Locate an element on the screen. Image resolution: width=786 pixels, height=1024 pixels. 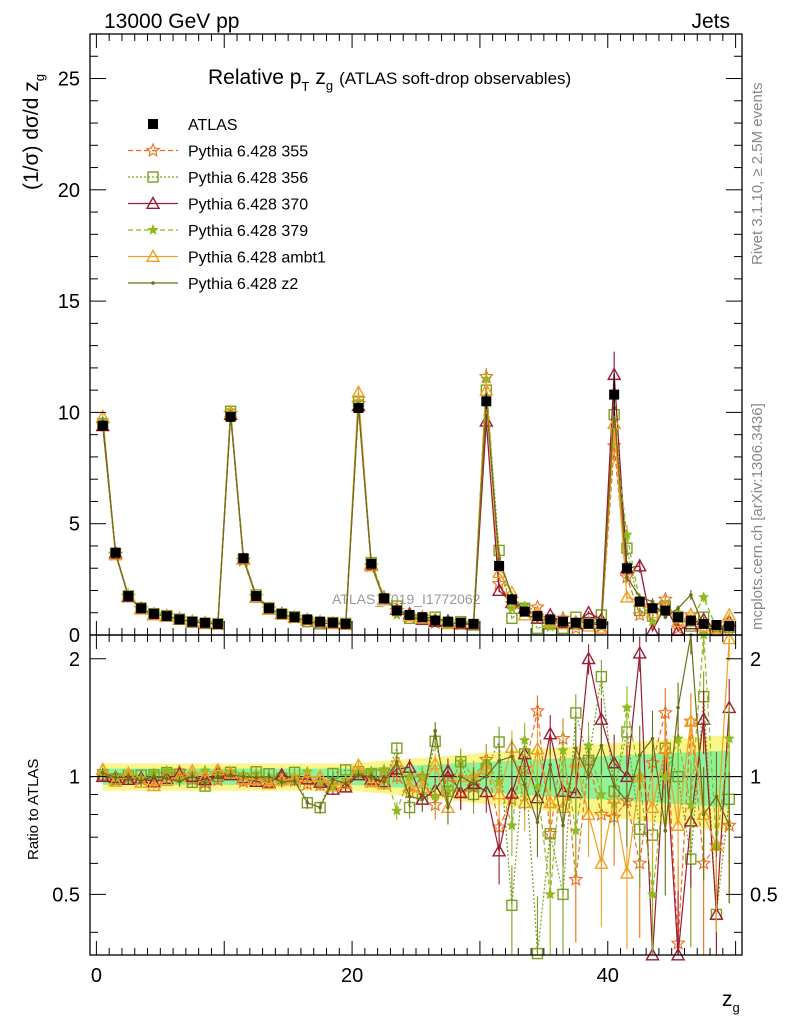
x-axis-label: zg is located at coordinates (731, 1001).